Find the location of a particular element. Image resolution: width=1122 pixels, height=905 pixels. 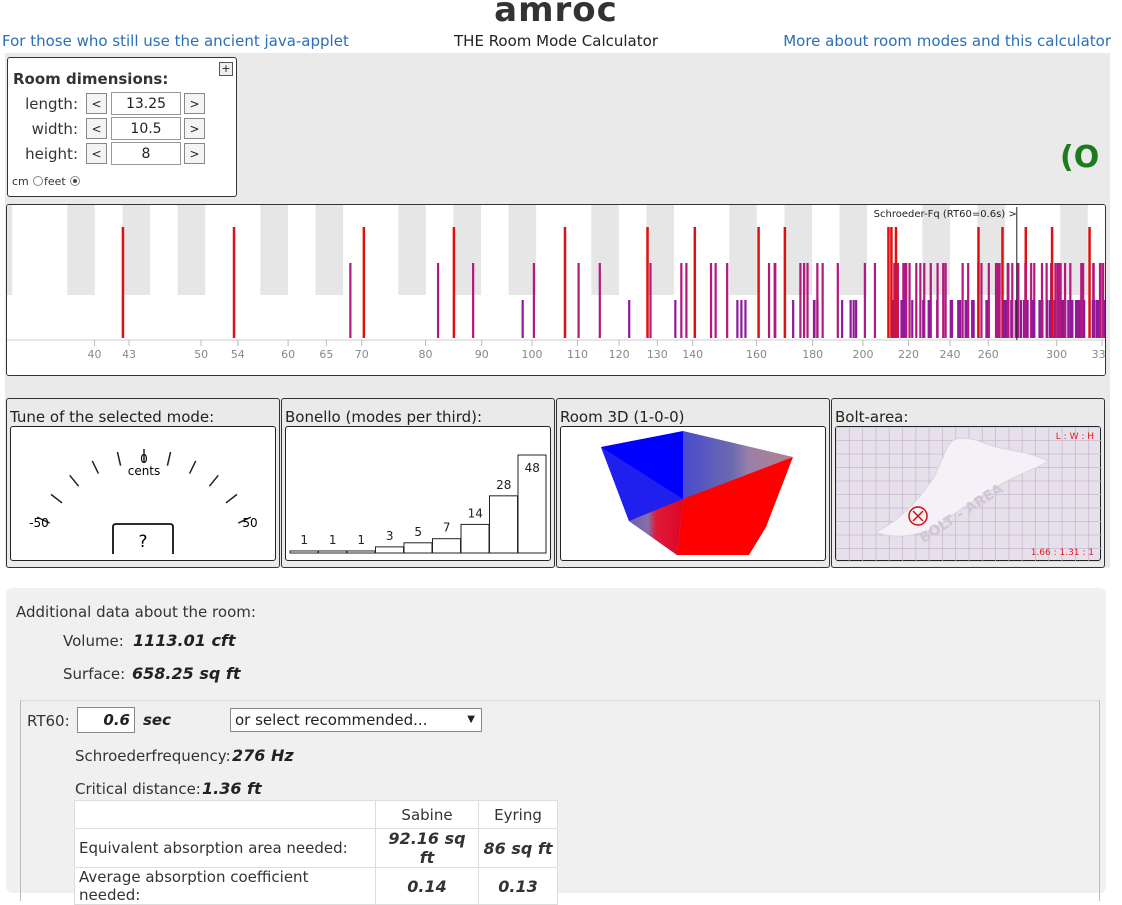

tick-label: 200 is located at coordinates (863, 354).